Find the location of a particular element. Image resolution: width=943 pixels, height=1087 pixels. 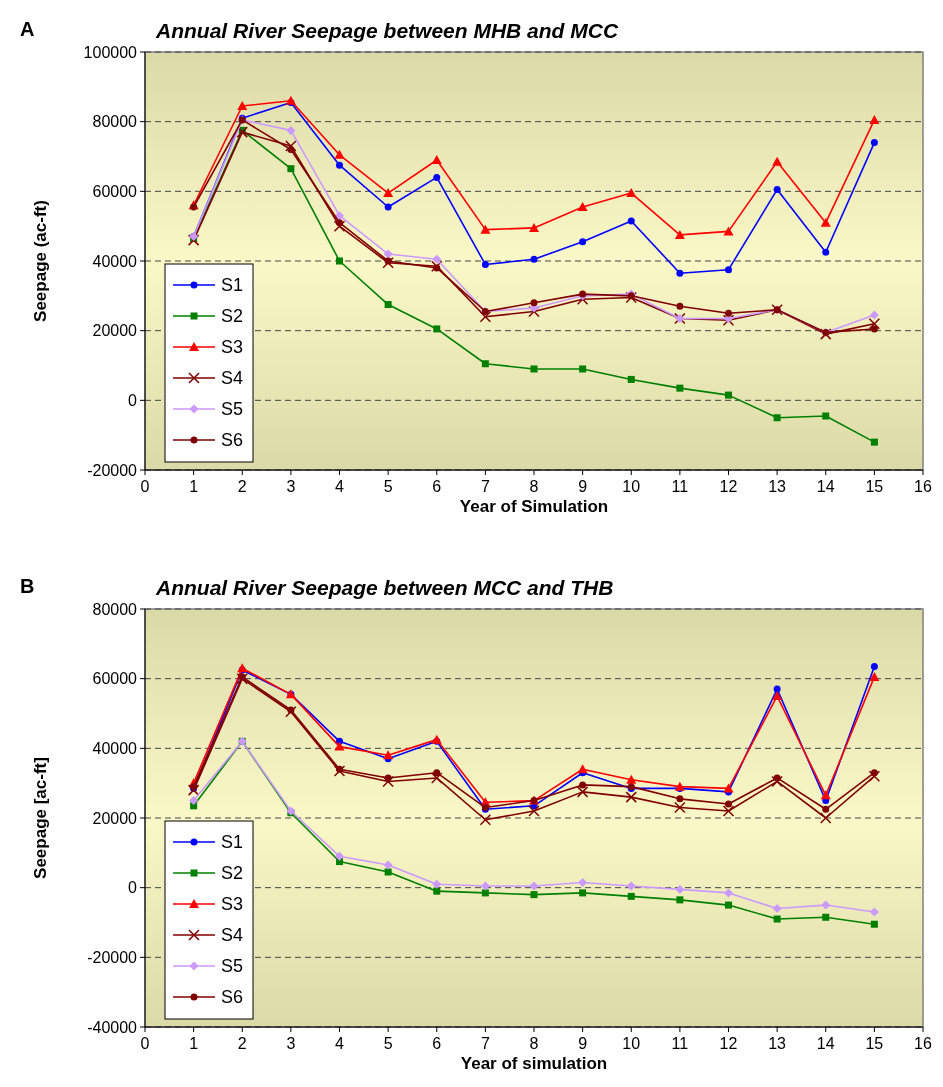

y-tick-label: 0 is located at coordinates (133, 888).